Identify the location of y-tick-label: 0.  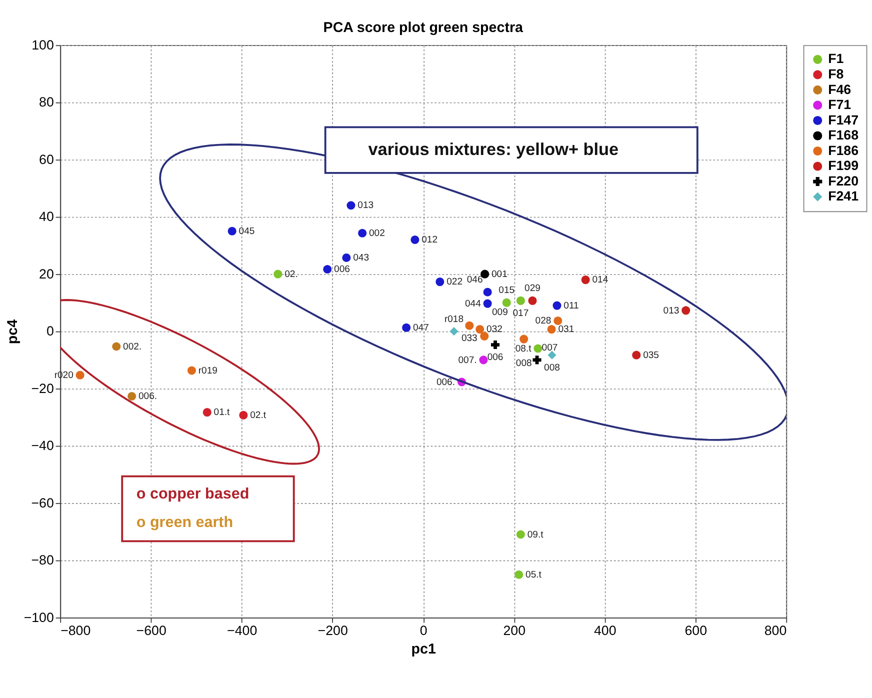
(50, 331).